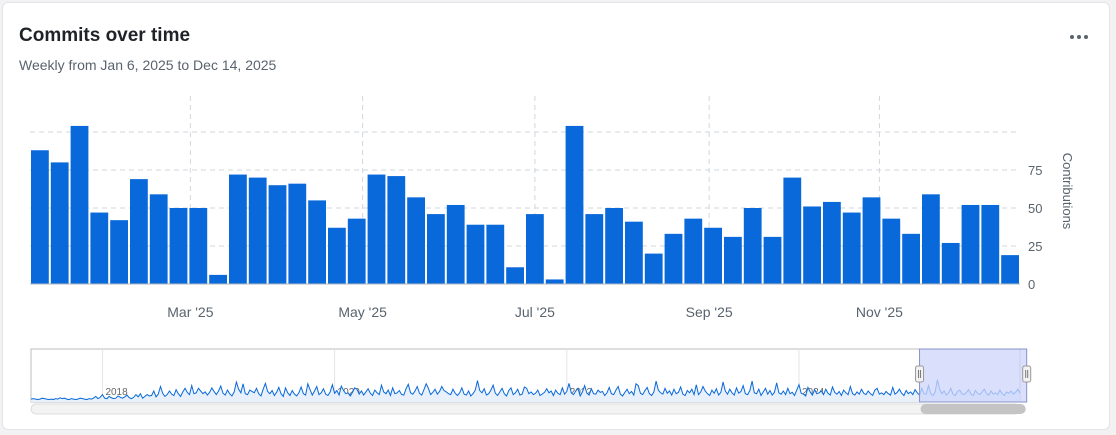  Describe the element at coordinates (1035, 246) in the screenshot. I see `y-tick-label-1: 25` at that location.